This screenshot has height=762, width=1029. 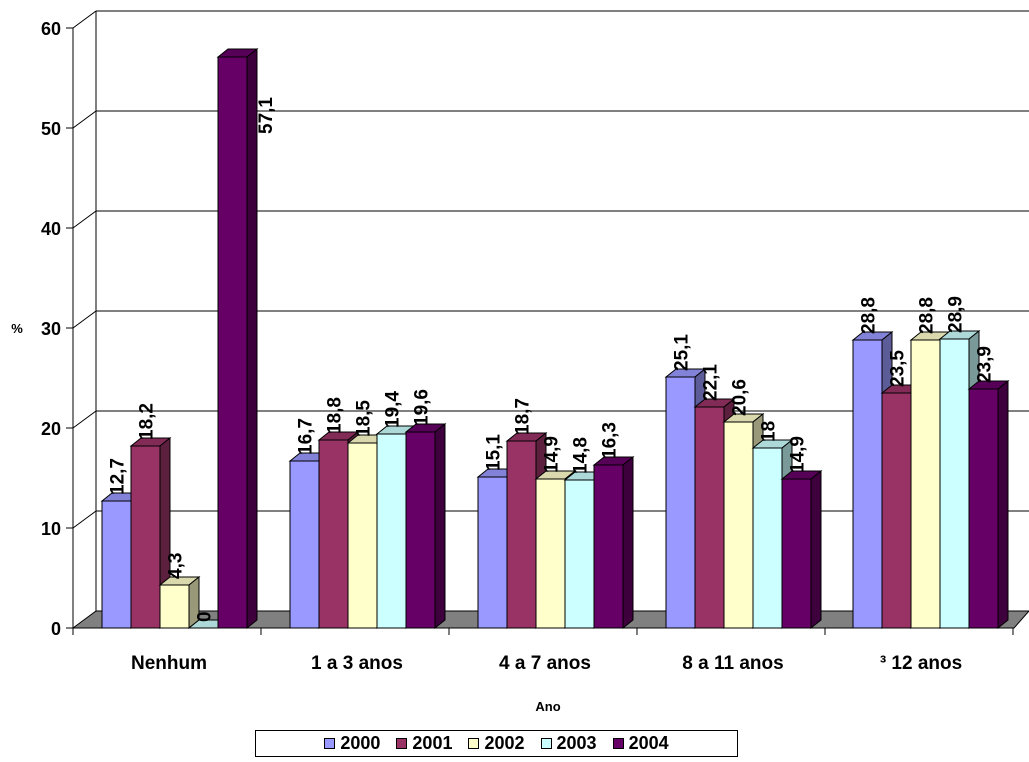 What do you see at coordinates (56, 629) in the screenshot?
I see `y-tick-label: 0` at bounding box center [56, 629].